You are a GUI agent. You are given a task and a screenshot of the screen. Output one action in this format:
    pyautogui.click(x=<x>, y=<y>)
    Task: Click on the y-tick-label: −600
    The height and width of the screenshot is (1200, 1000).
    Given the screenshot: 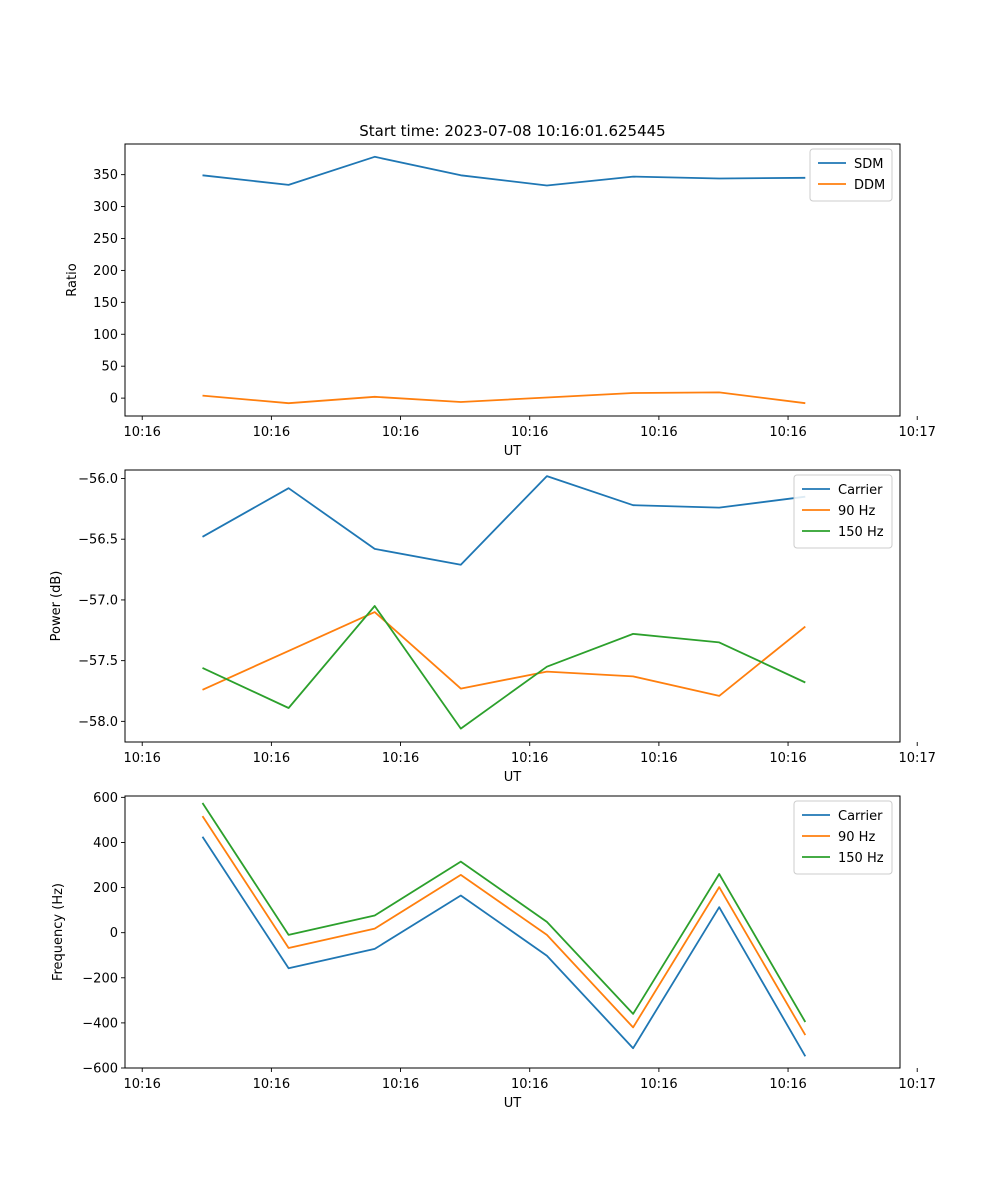 What is the action you would take?
    pyautogui.click(x=100, y=1069)
    